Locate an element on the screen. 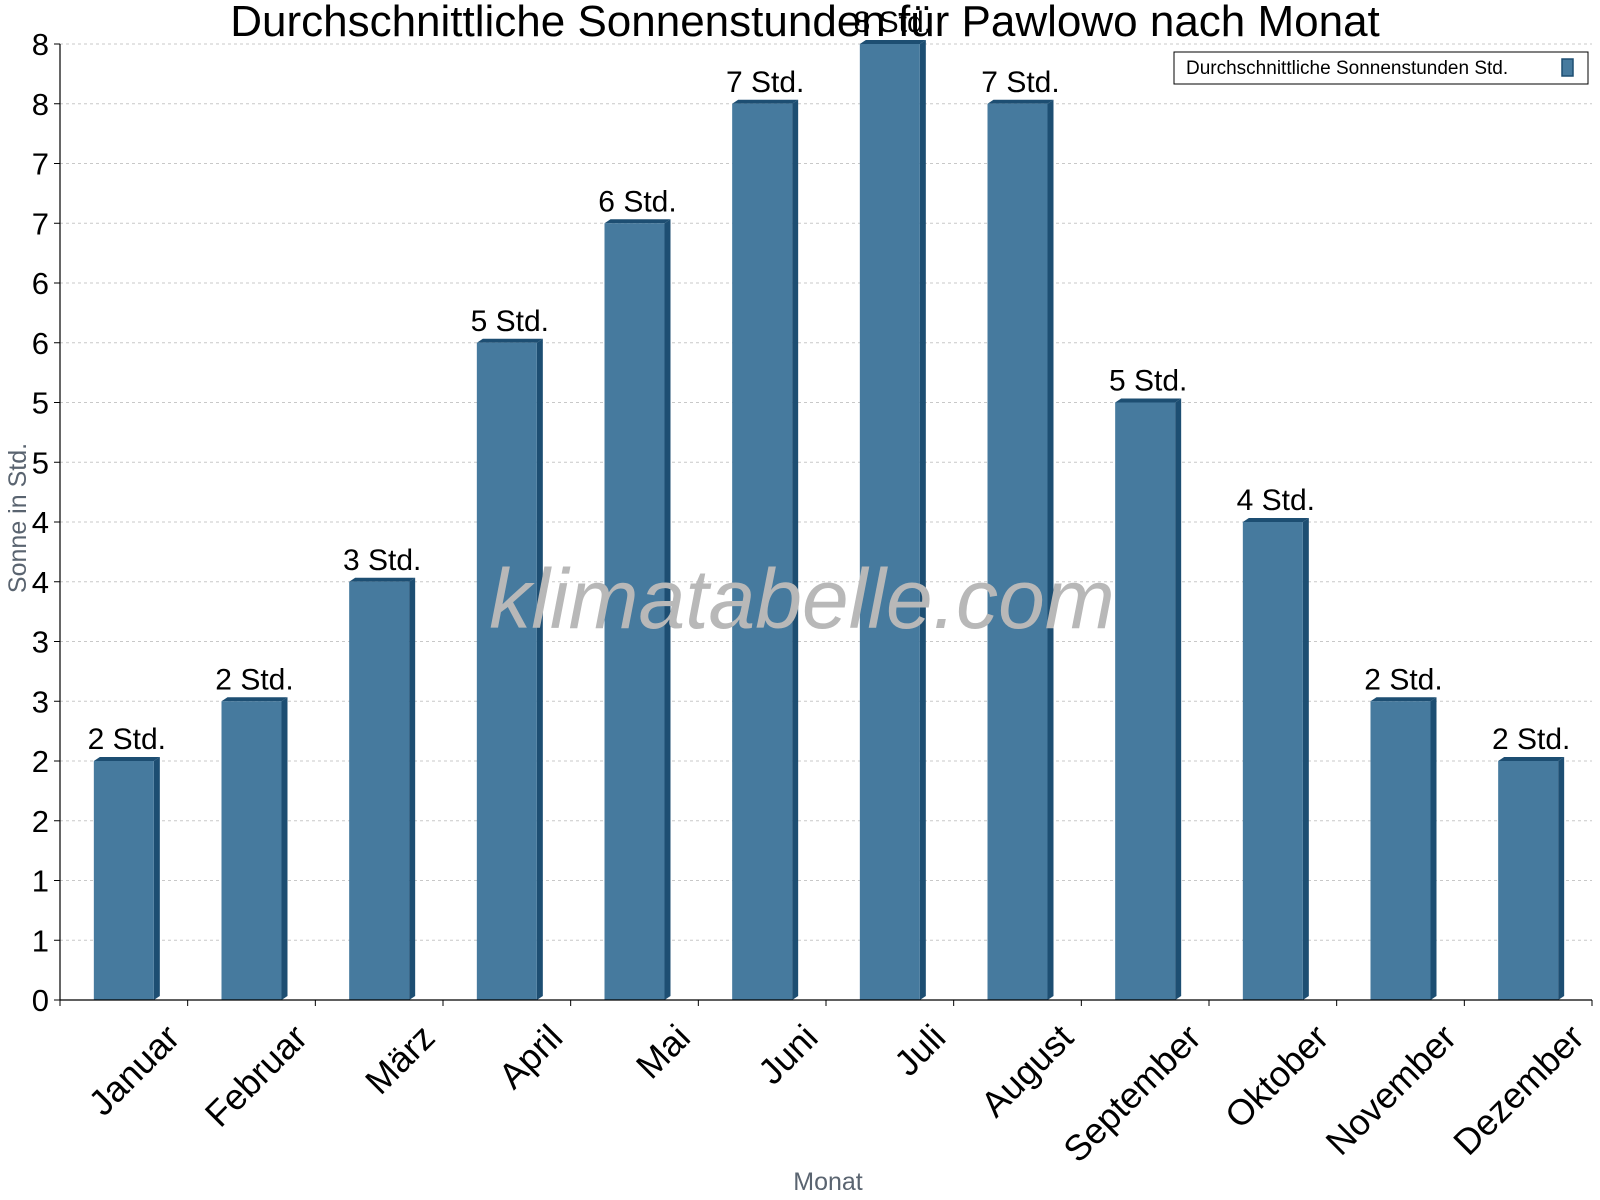  x-tick-label: Mai is located at coordinates (663, 1051).